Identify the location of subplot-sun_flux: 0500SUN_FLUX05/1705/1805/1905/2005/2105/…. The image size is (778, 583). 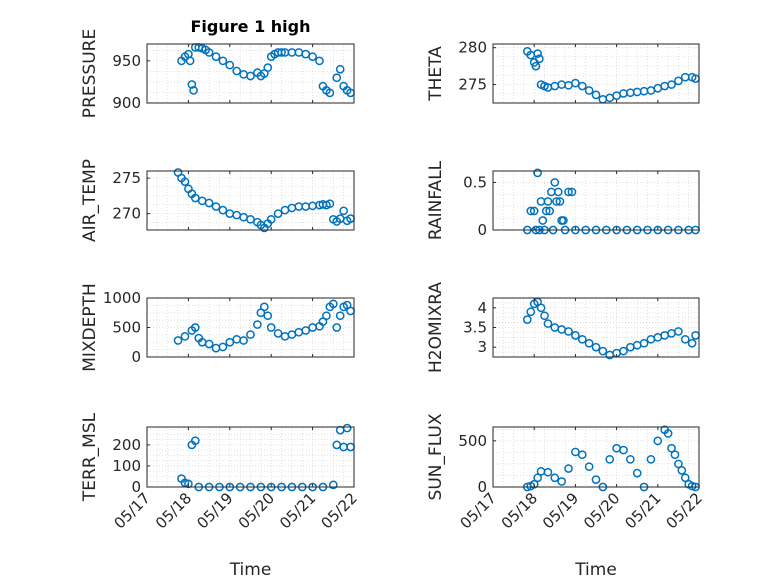
(566, 496).